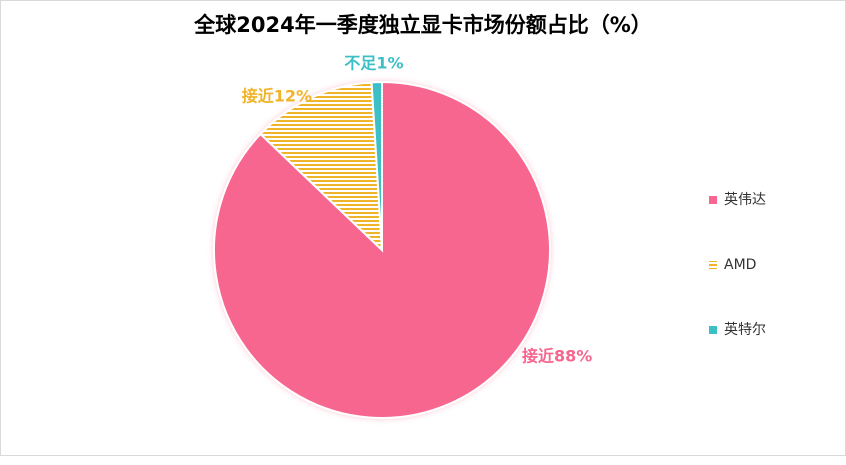 The image size is (846, 465). What do you see at coordinates (745, 329) in the screenshot?
I see `legend-label: 英特尔` at bounding box center [745, 329].